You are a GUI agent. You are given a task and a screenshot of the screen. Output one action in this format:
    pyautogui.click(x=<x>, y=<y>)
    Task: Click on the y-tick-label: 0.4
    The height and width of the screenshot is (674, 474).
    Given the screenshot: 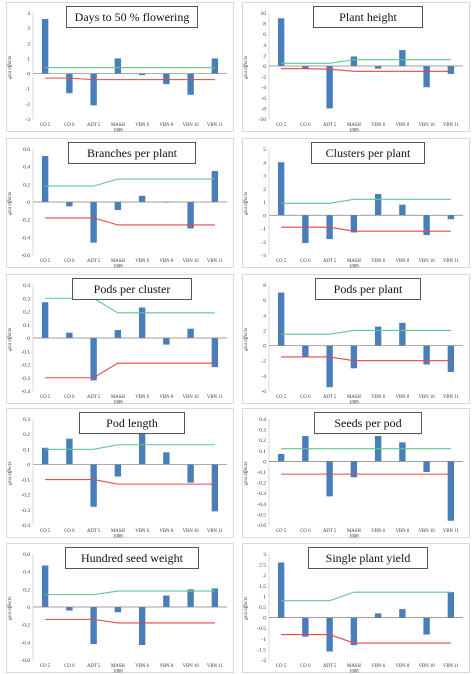 What is the action you would take?
    pyautogui.click(x=262, y=420)
    